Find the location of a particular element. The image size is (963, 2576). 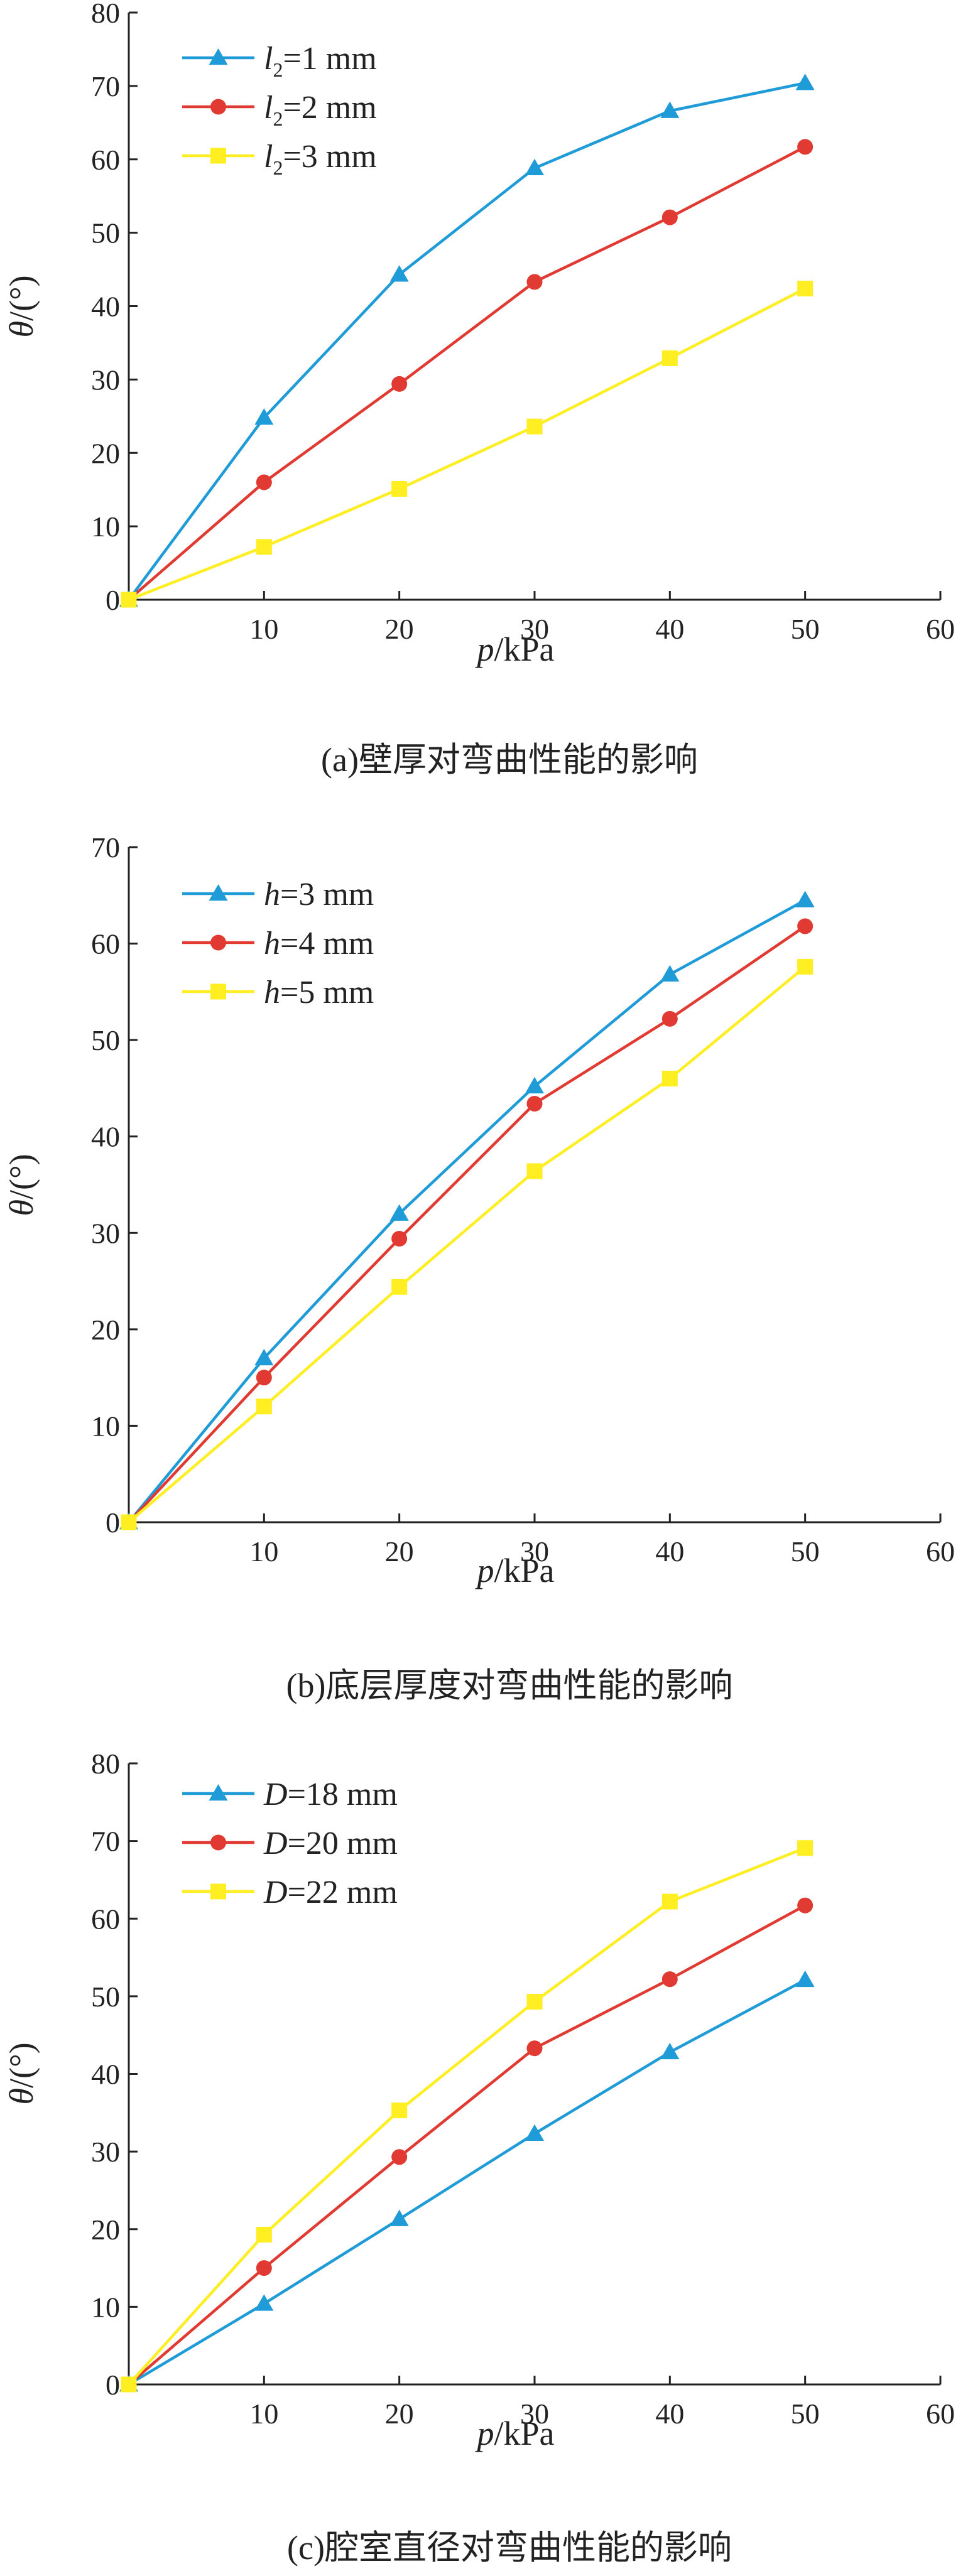

legend-label: h=4 mm is located at coordinates (319, 944).